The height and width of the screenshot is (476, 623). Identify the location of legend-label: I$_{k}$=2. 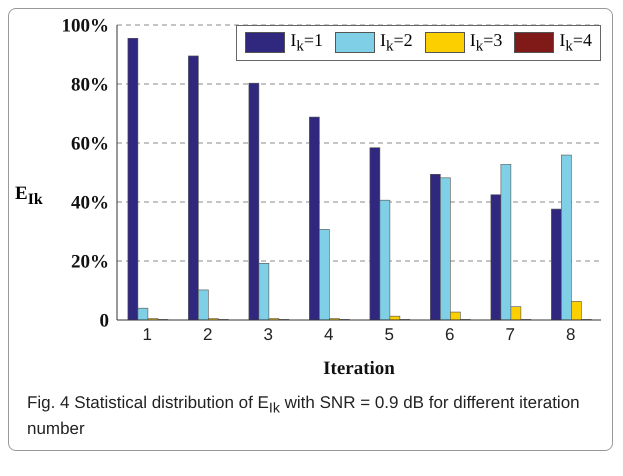
(396, 43).